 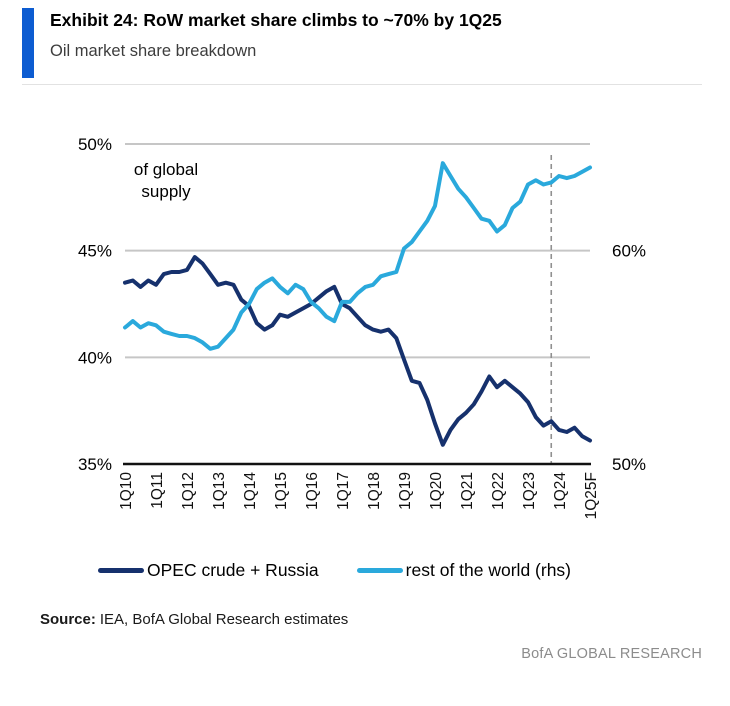 I want to click on accent-bar, so click(x=28, y=43).